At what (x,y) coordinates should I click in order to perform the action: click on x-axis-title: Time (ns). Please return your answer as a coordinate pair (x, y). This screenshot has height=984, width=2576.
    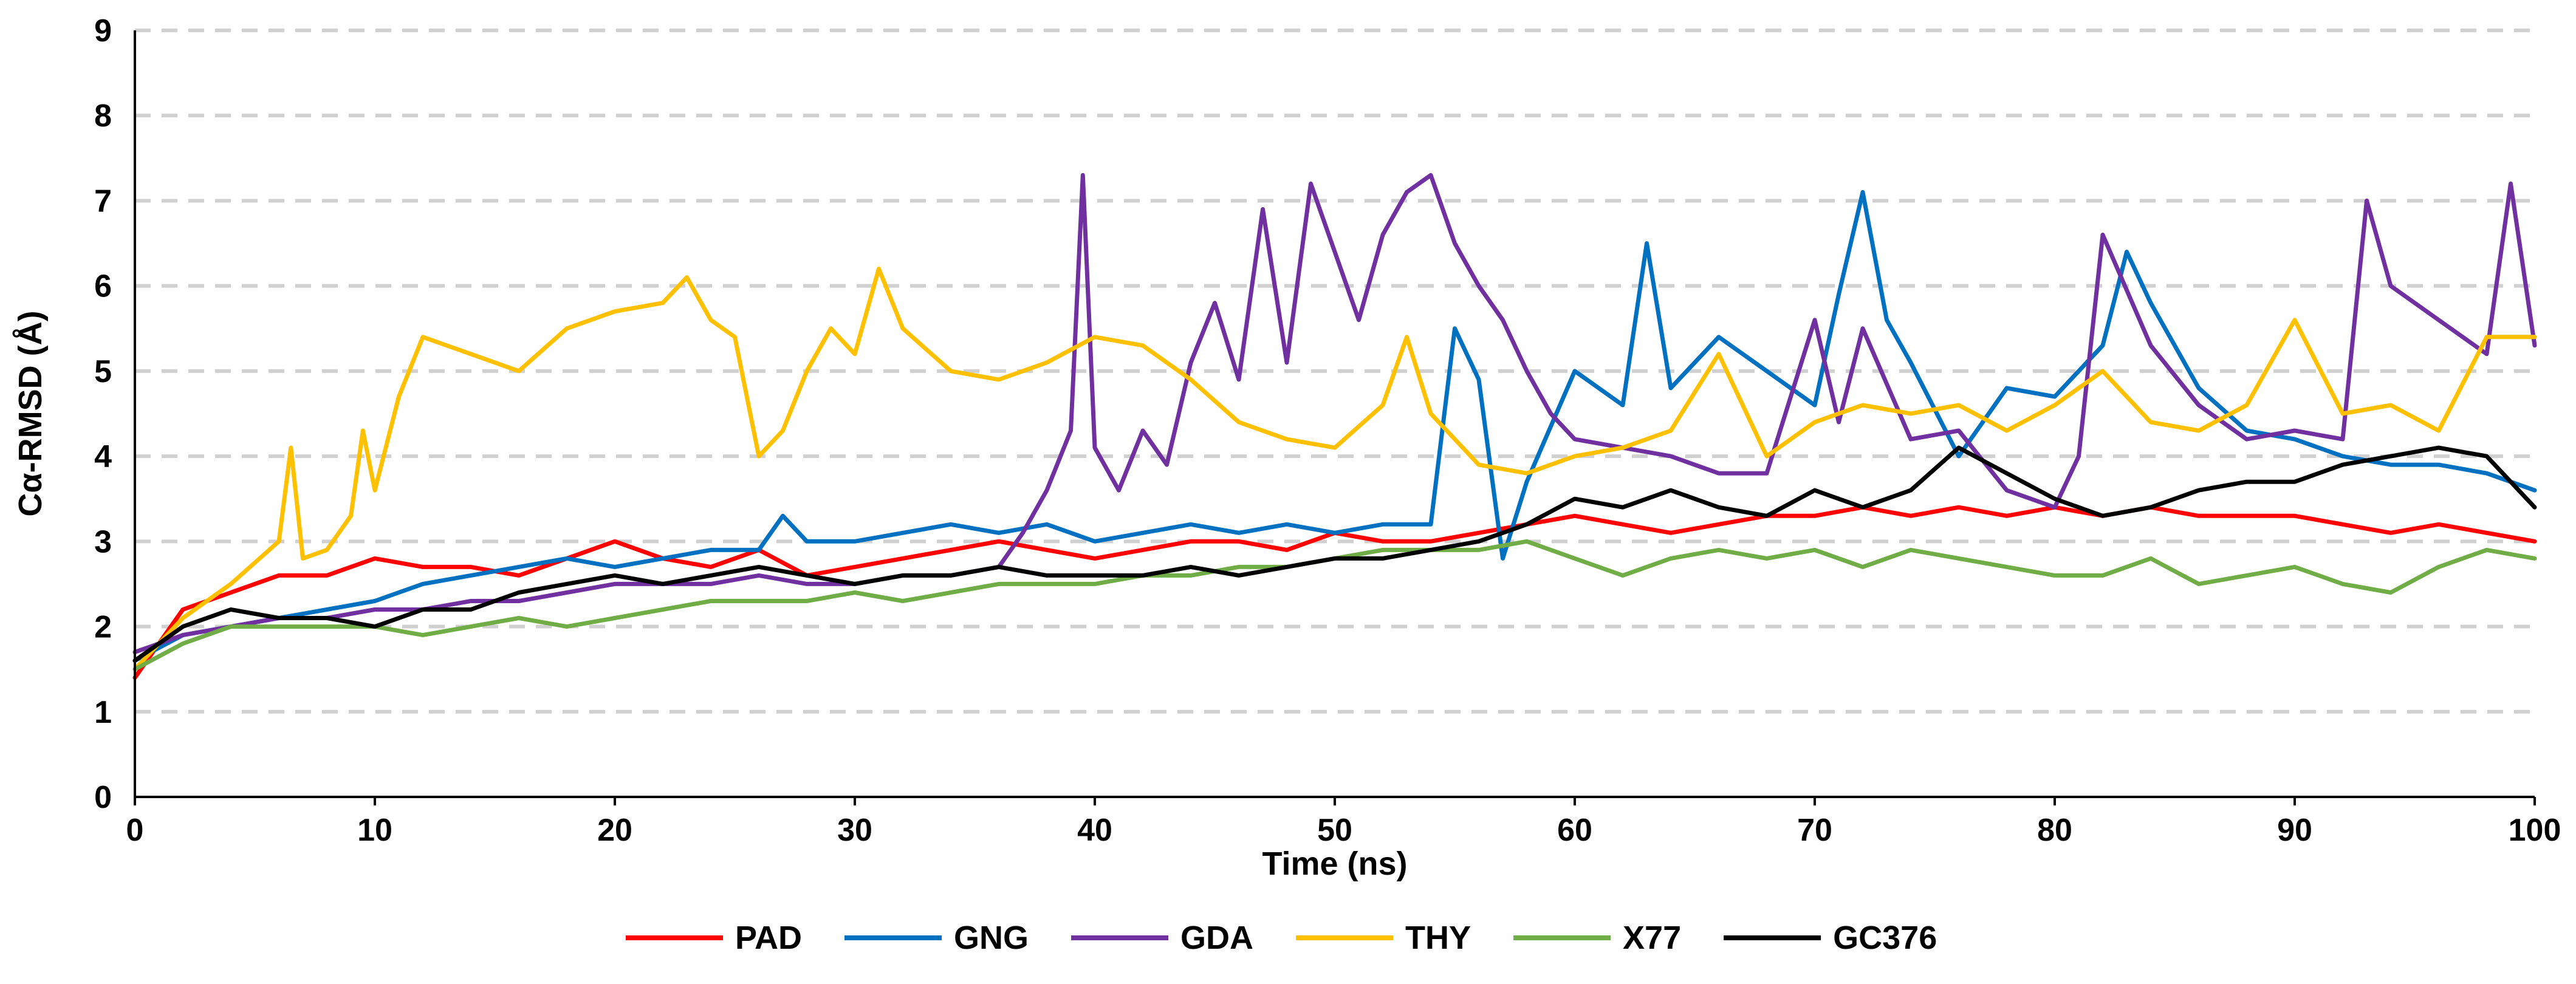
    Looking at the image, I should click on (1334, 864).